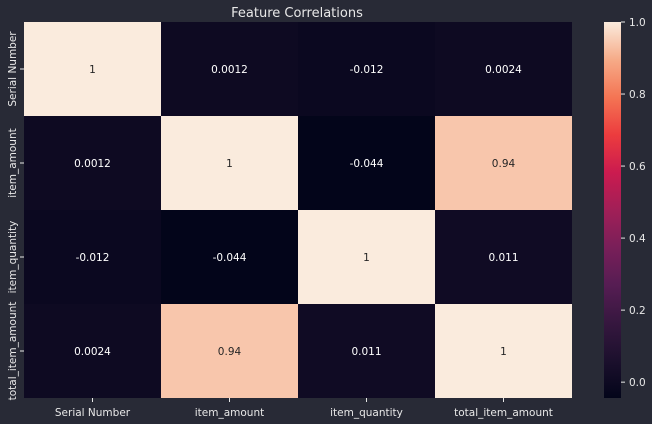  What do you see at coordinates (612, 210) in the screenshot?
I see `colorbar` at bounding box center [612, 210].